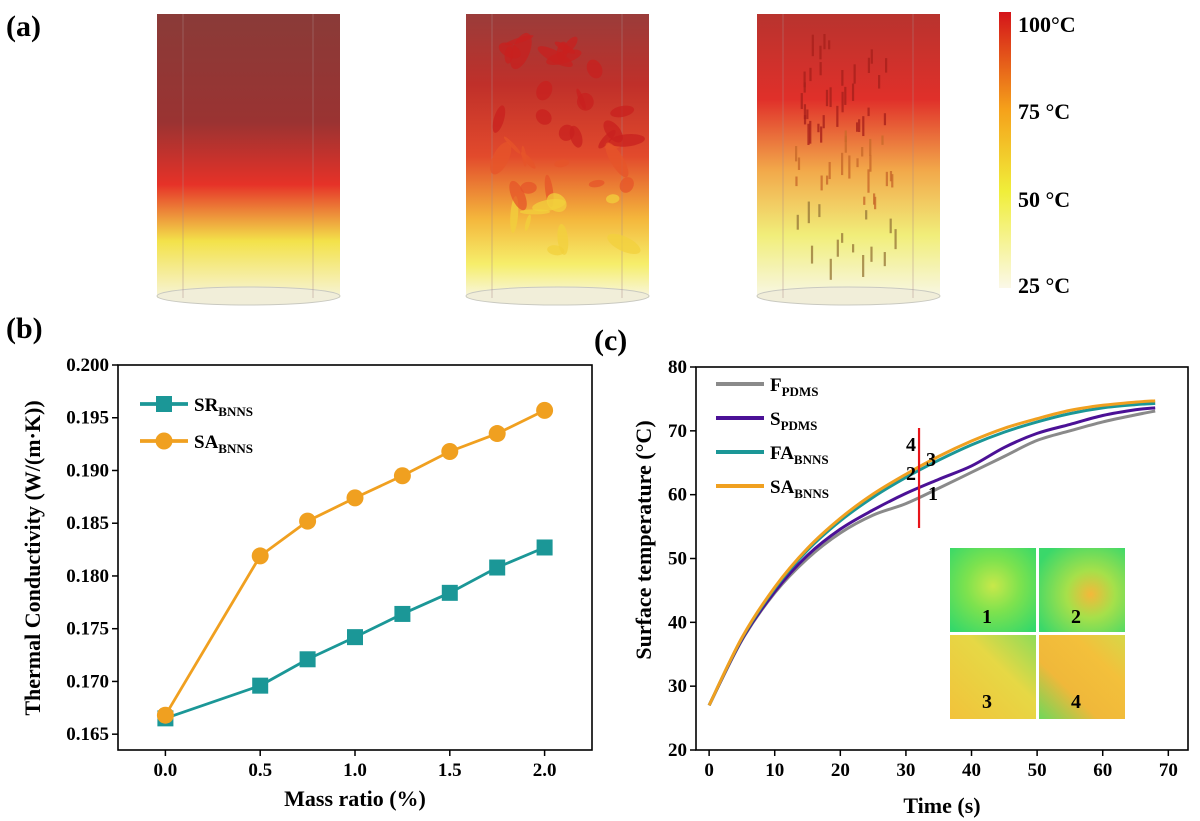 Image resolution: width=1200 pixels, height=821 pixels. I want to click on legend-label: SABNNS, so click(799, 489).